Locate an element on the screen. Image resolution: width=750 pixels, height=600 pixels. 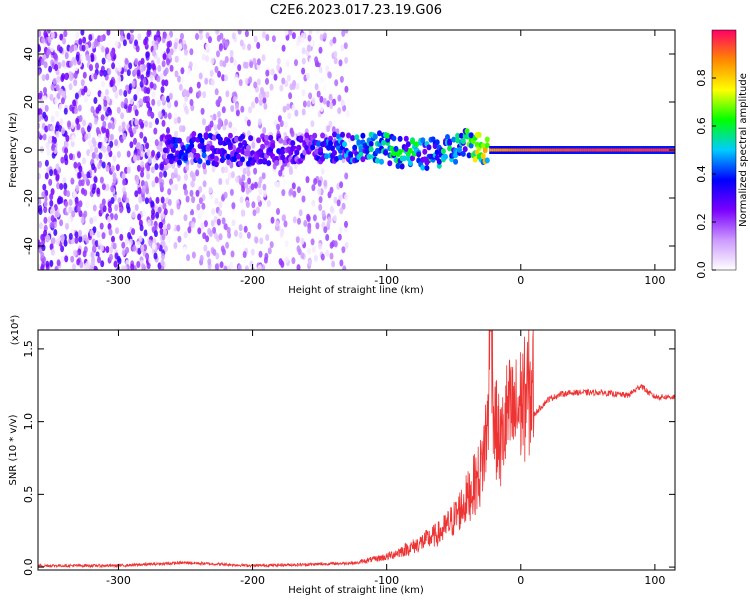
colorbar-tick-label: 0.2 is located at coordinates (701, 222).